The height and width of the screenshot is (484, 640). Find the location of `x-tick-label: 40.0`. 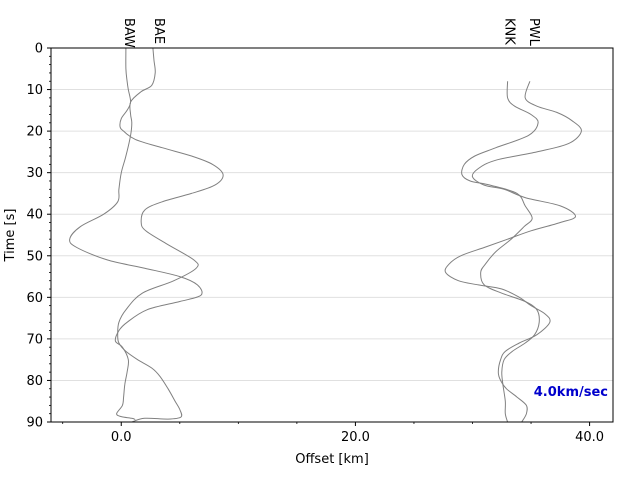

x-tick-label: 40.0 is located at coordinates (589, 437).